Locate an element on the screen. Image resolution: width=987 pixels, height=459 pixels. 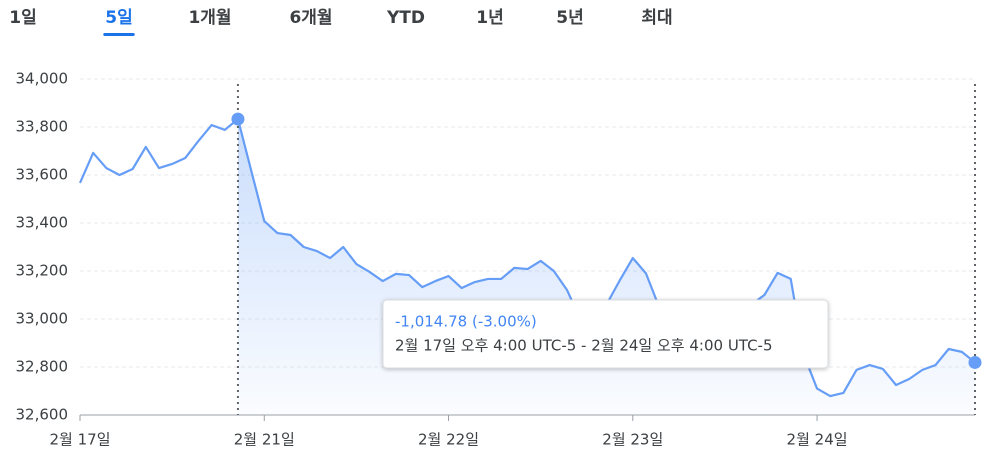
tab-underline is located at coordinates (119, 34).